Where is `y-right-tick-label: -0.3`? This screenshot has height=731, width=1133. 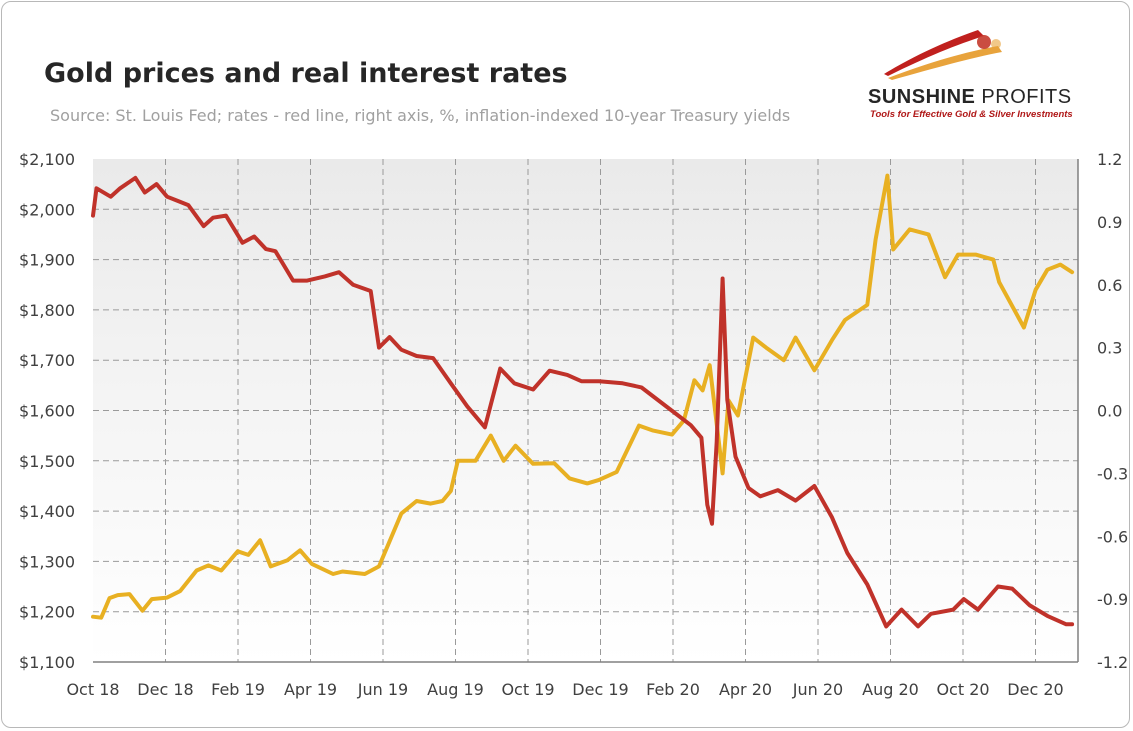
y-right-tick-label: -0.3 is located at coordinates (1112, 473).